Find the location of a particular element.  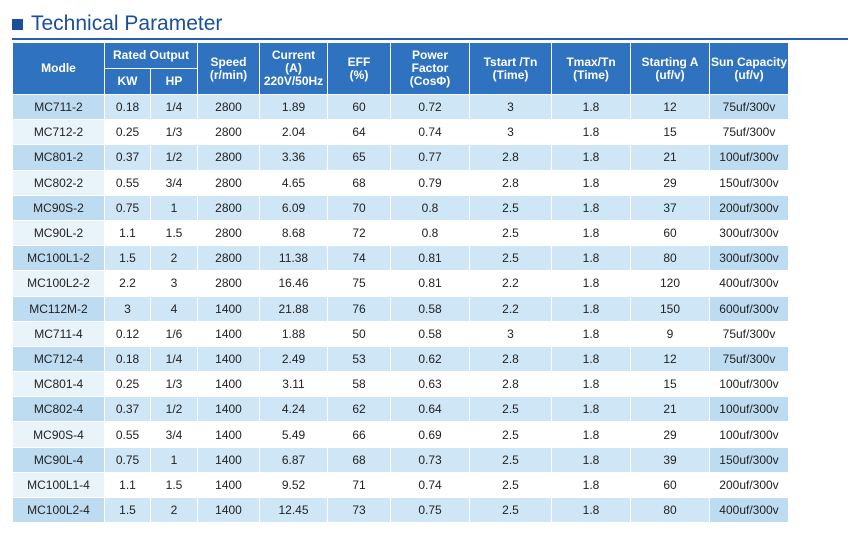

header-power-factor: Power Factor (CosΦ) is located at coordinates (430, 68).